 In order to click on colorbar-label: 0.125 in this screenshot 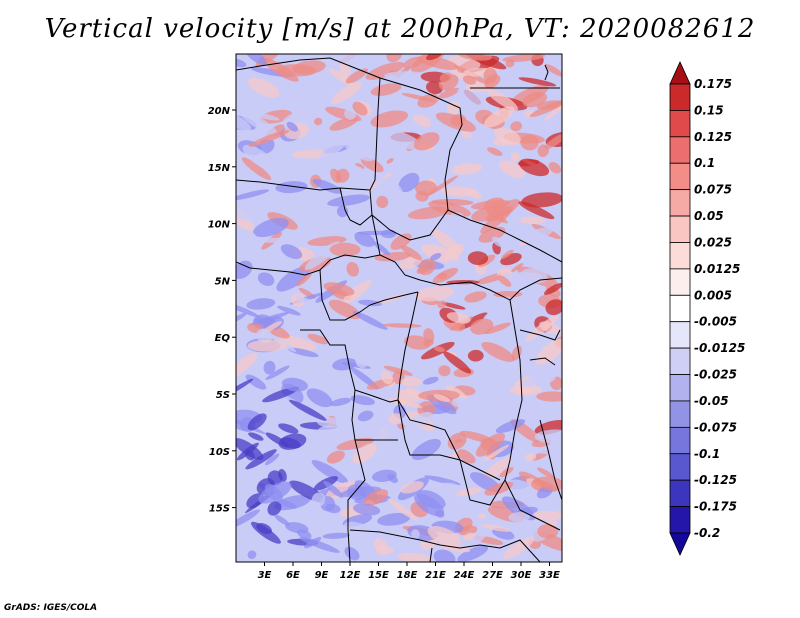, I will do `click(713, 137)`.